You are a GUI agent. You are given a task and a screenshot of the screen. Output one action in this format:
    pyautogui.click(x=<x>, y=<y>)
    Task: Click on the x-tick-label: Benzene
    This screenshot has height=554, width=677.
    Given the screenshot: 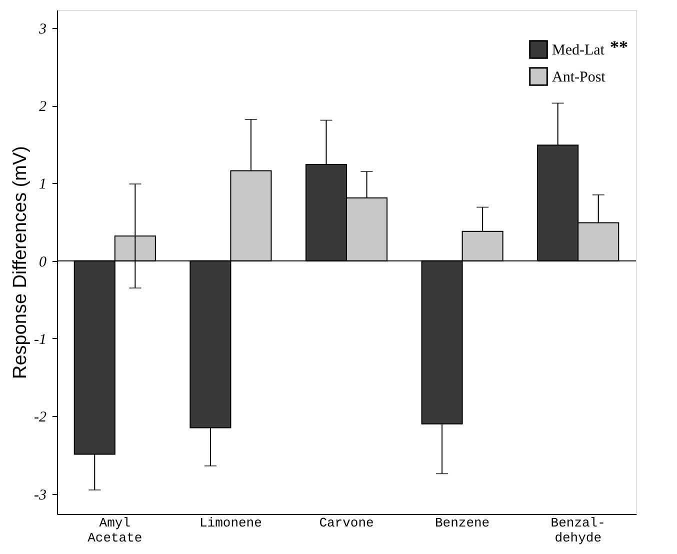 What is the action you would take?
    pyautogui.click(x=462, y=523)
    